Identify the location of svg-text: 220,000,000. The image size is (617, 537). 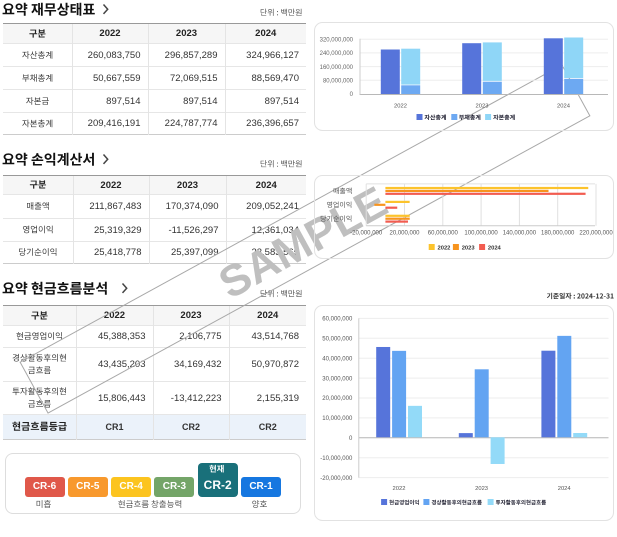
(596, 234).